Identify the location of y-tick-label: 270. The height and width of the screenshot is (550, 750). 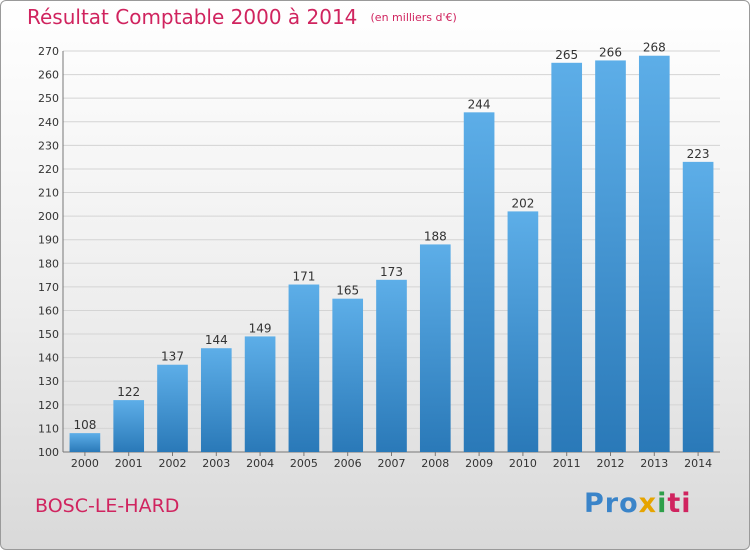
(48, 51).